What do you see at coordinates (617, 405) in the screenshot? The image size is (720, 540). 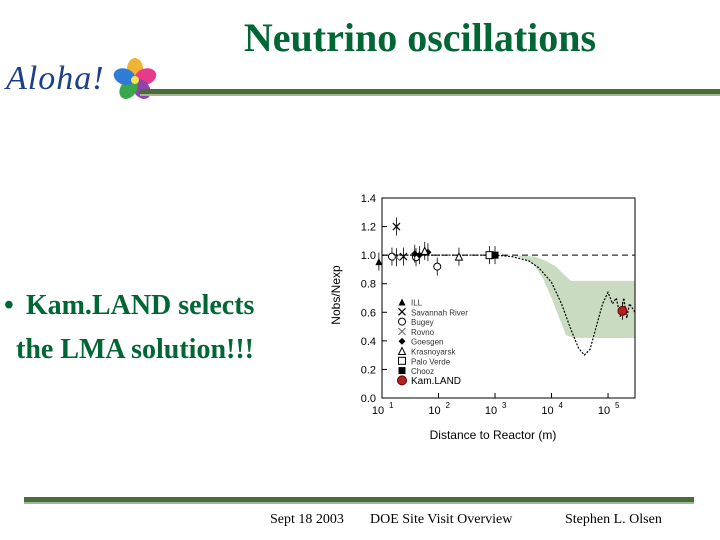 I see `x-tick-exponent: 5` at bounding box center [617, 405].